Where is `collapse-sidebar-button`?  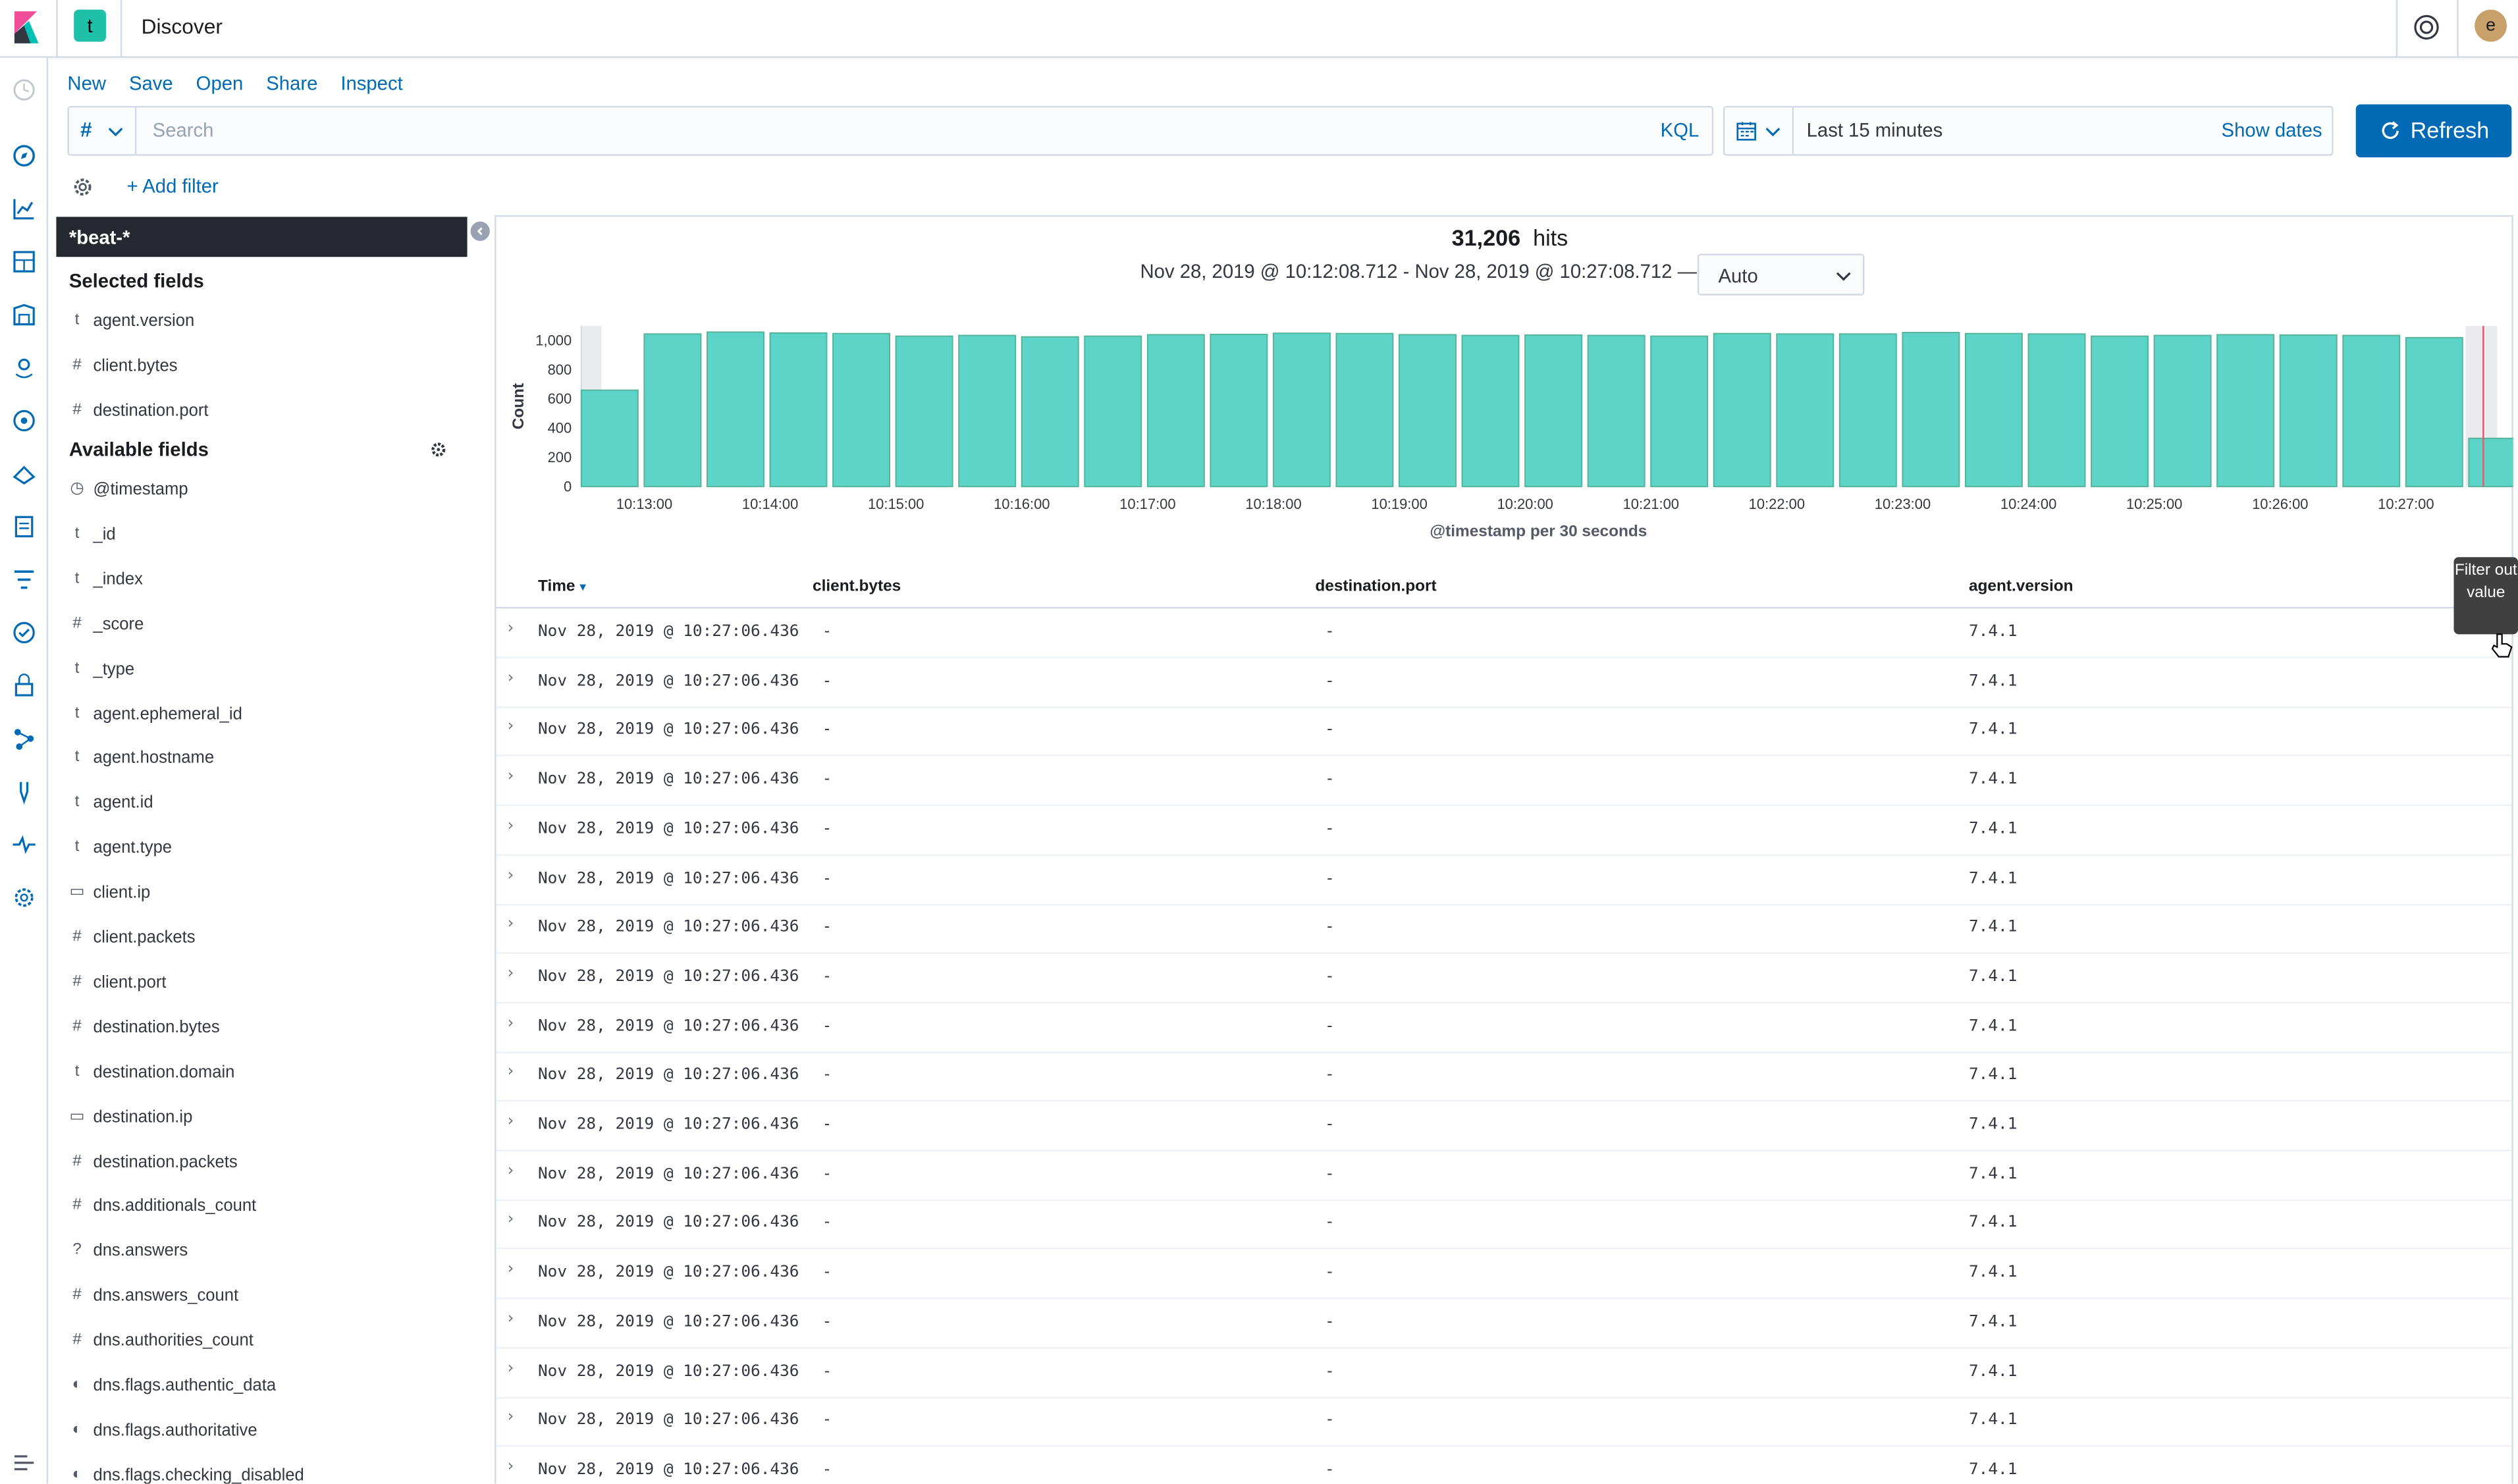 collapse-sidebar-button is located at coordinates (480, 231).